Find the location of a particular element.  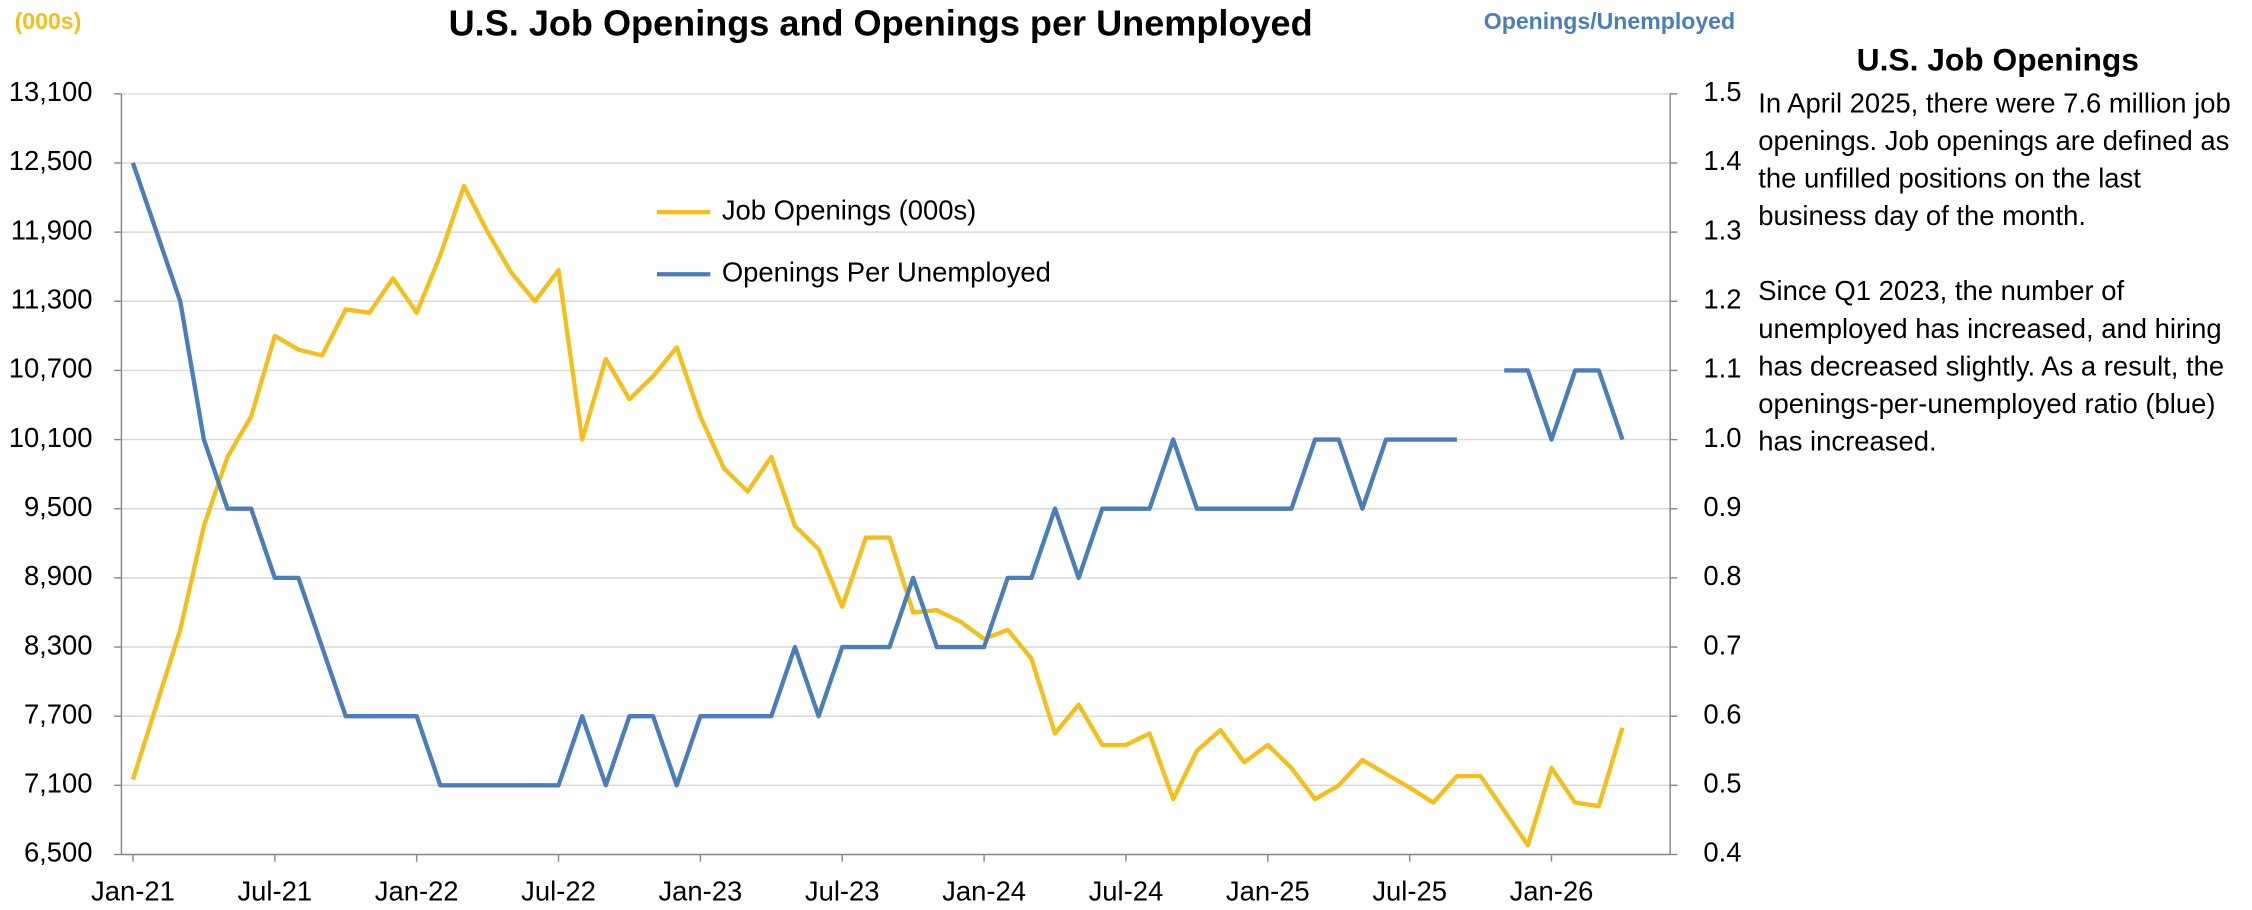

y-tick-label: 11,300 is located at coordinates (52, 299).